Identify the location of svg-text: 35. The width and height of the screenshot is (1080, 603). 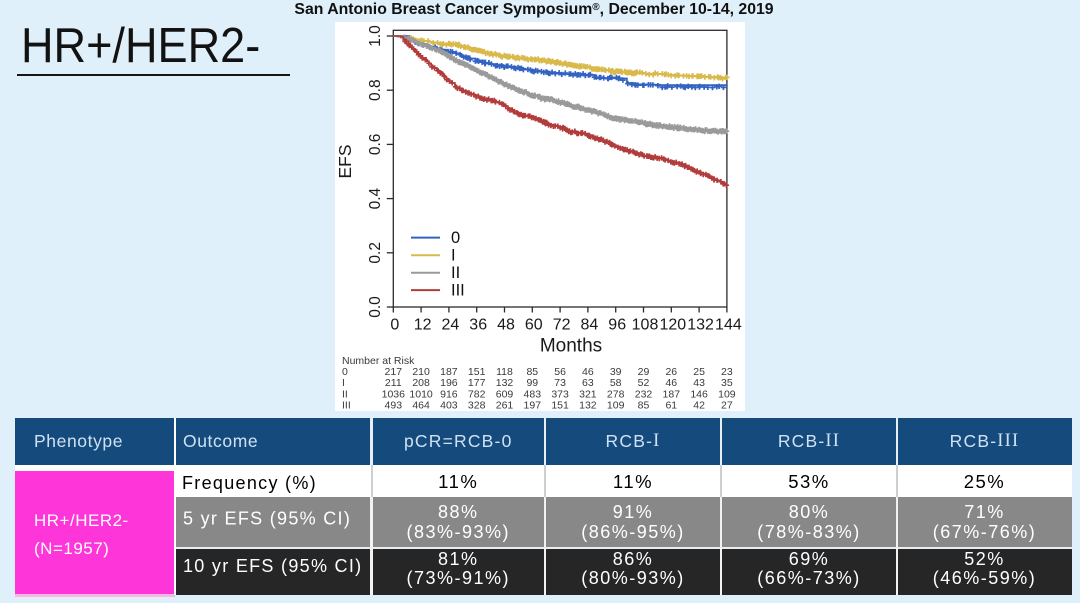
(727, 383).